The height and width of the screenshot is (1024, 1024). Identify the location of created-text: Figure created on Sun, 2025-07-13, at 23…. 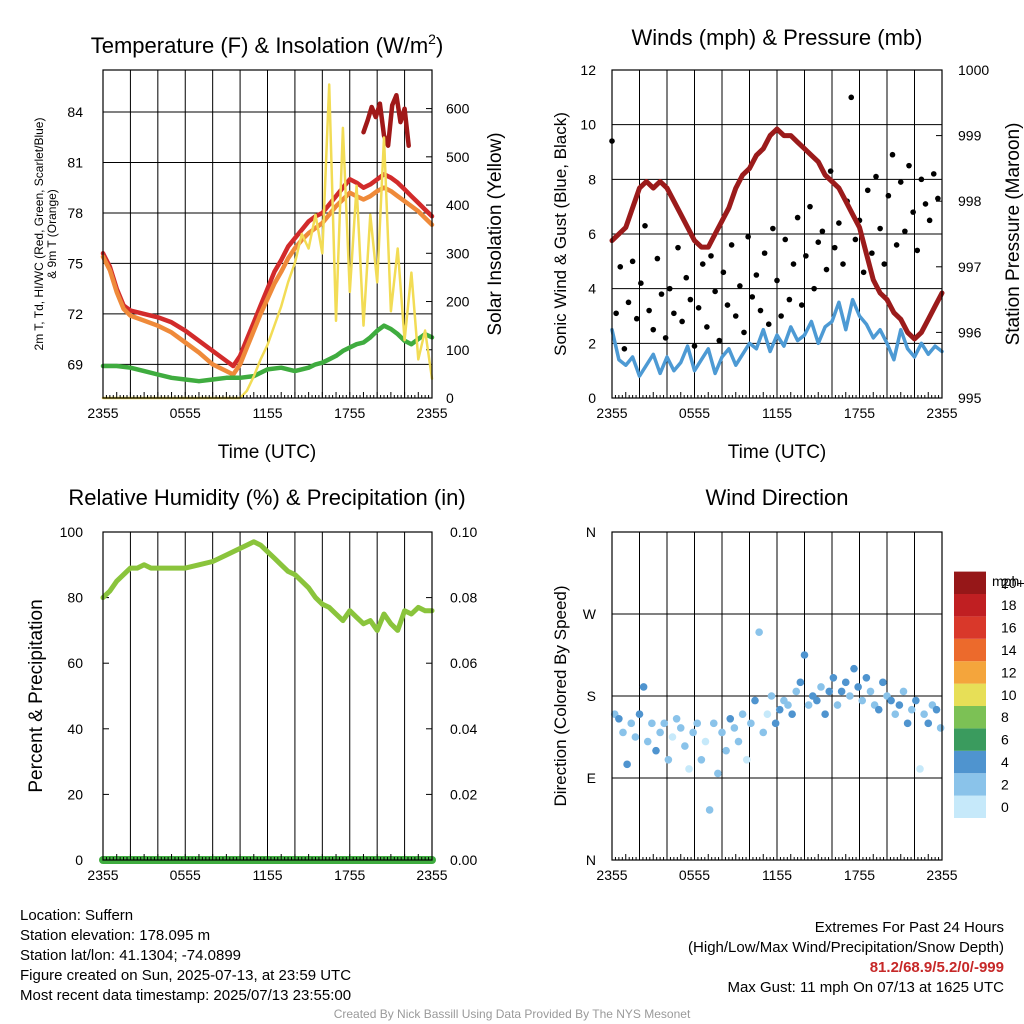
(186, 975).